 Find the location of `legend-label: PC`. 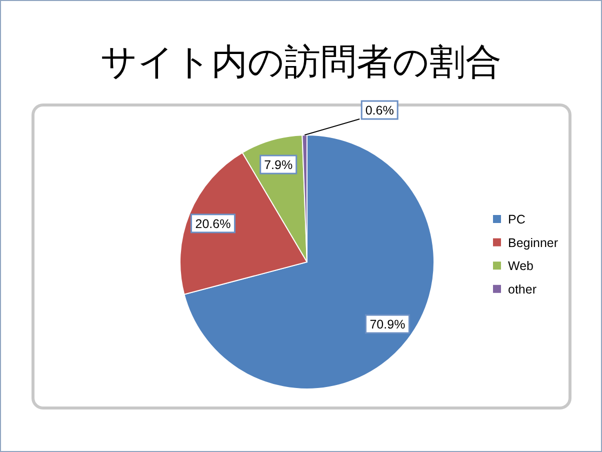

legend-label: PC is located at coordinates (517, 219).